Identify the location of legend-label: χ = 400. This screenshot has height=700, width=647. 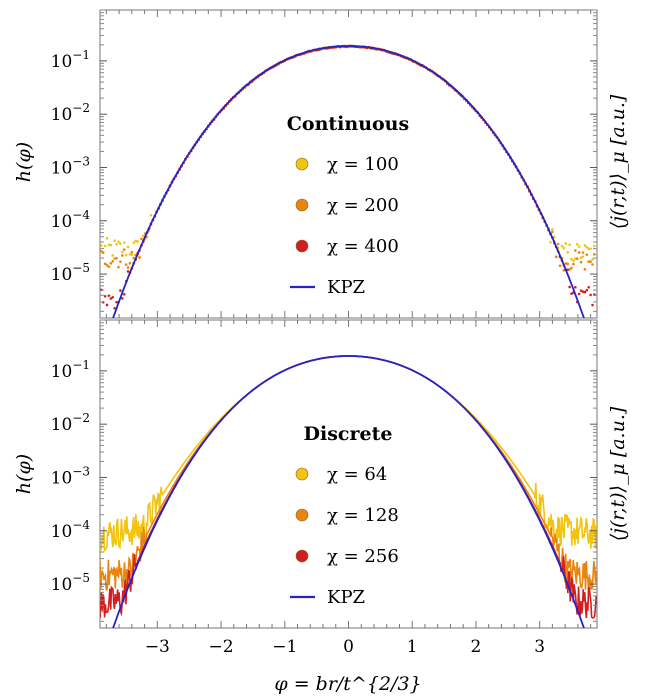
(363, 246).